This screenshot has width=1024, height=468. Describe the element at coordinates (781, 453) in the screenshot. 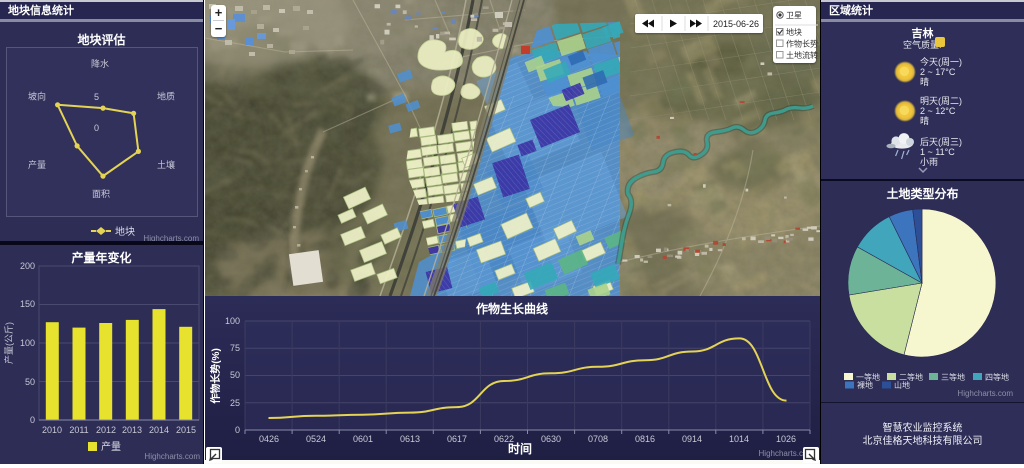

I see `svg-text: Highcharts.c` at that location.